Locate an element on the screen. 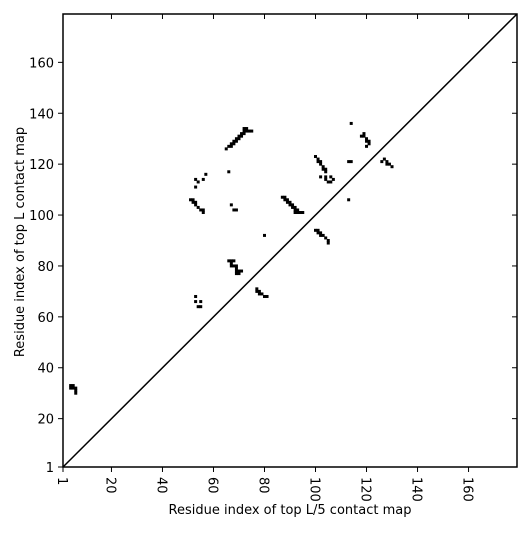  y-tick-label: 1 is located at coordinates (50, 468).